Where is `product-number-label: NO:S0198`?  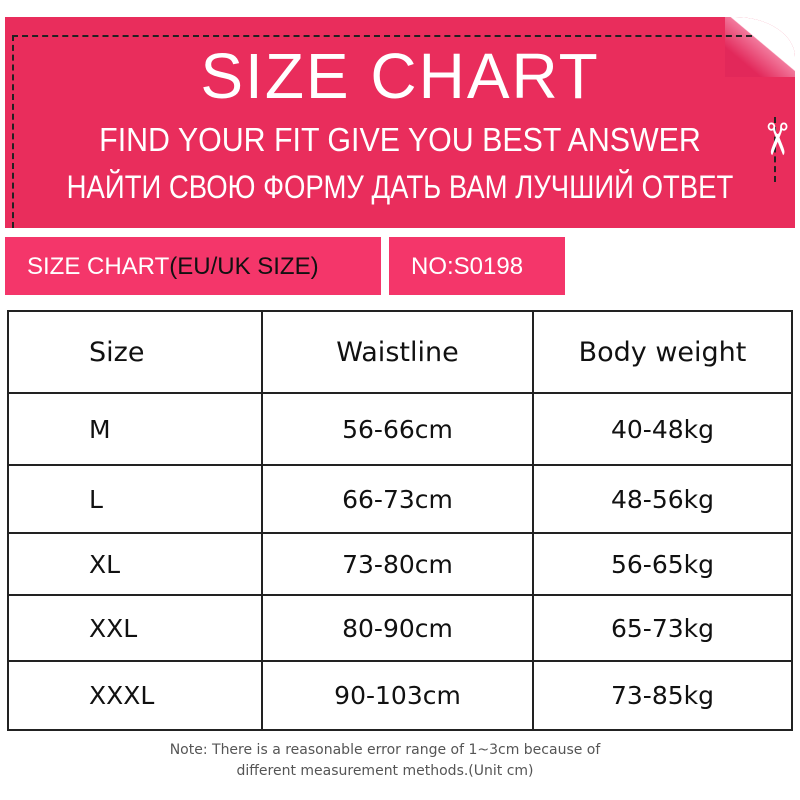 product-number-label: NO:S0198 is located at coordinates (477, 266).